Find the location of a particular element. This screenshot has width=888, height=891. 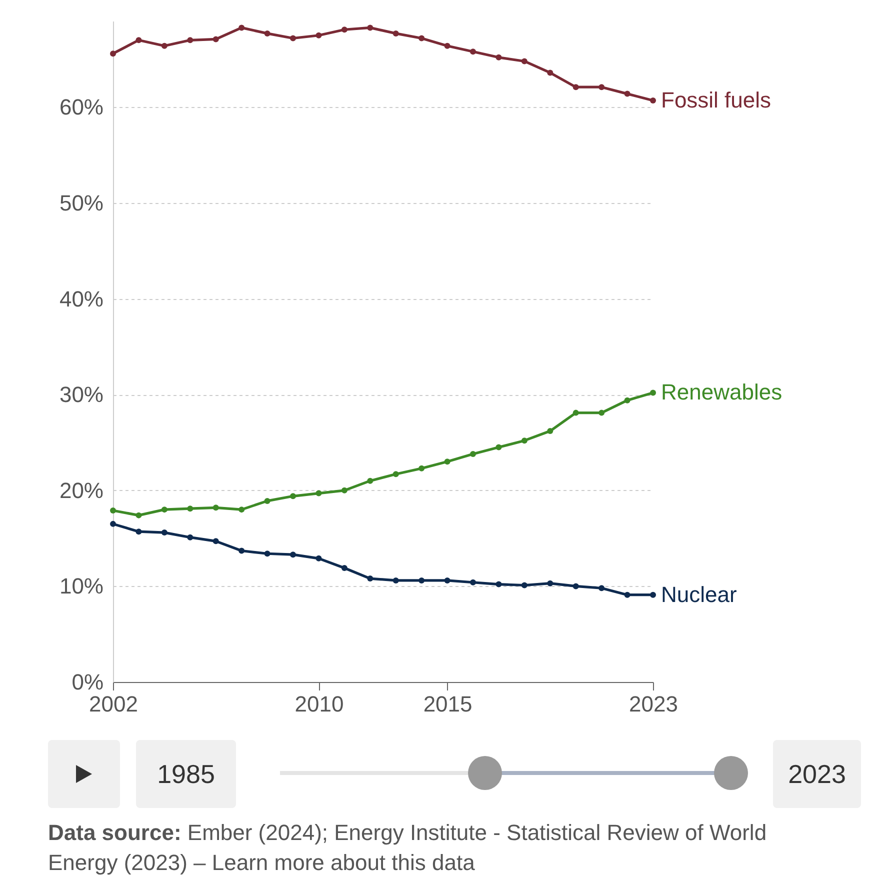

x-tick-label: 2002 is located at coordinates (113, 704).